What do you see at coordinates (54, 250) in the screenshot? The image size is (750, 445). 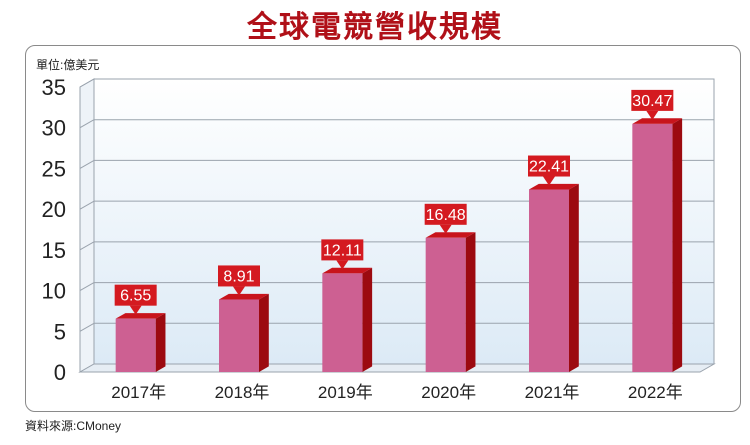 I see `y-tick-label: 15` at bounding box center [54, 250].